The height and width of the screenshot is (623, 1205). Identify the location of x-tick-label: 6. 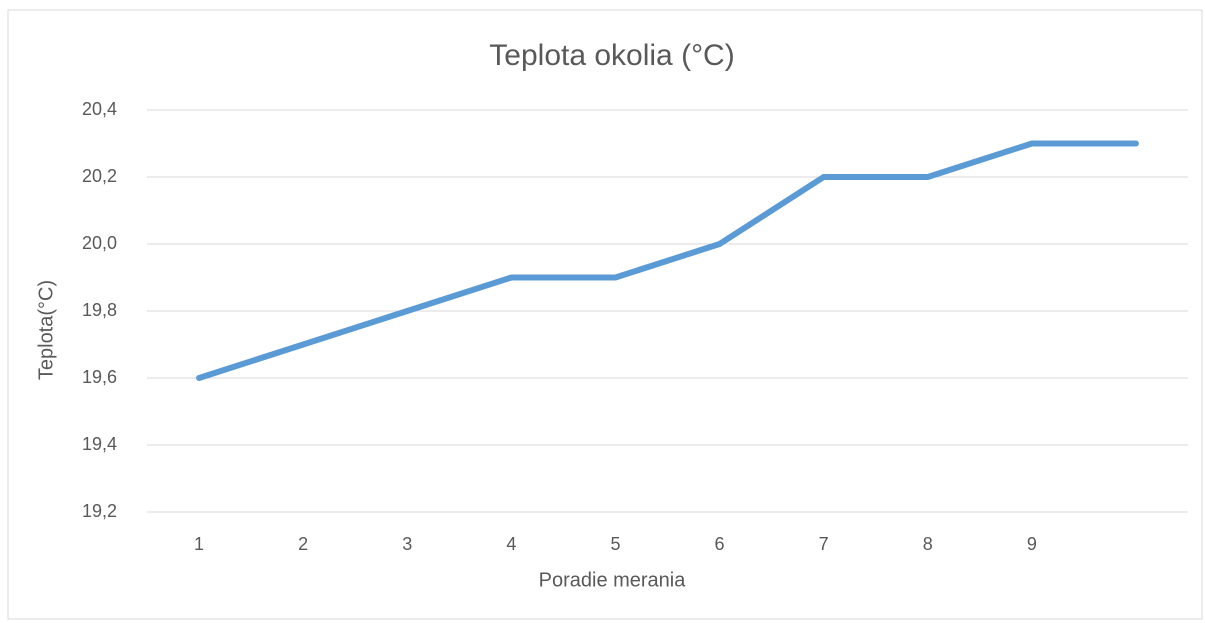
(720, 544).